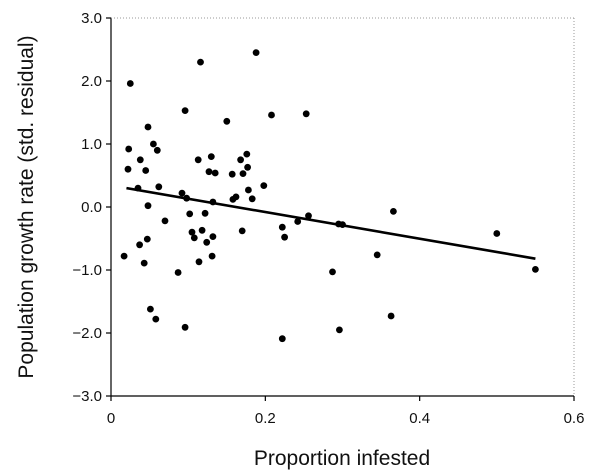  What do you see at coordinates (419, 418) in the screenshot?
I see `x-tick-label: 0.4` at bounding box center [419, 418].